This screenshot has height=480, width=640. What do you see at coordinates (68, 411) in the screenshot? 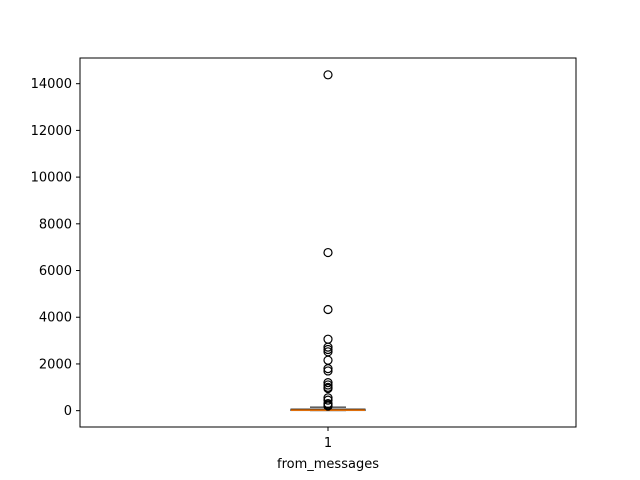
I see `y-tick-label: 0` at bounding box center [68, 411].